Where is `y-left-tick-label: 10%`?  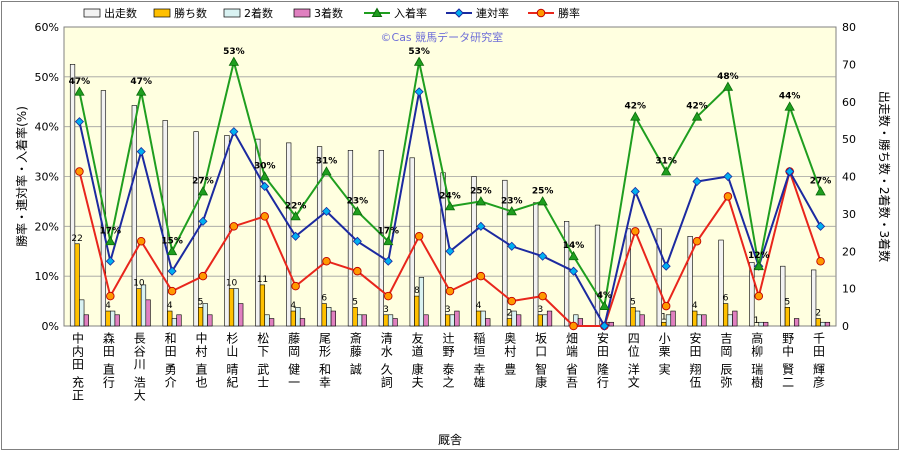
y-left-tick-label: 10% is located at coordinates (47, 276).